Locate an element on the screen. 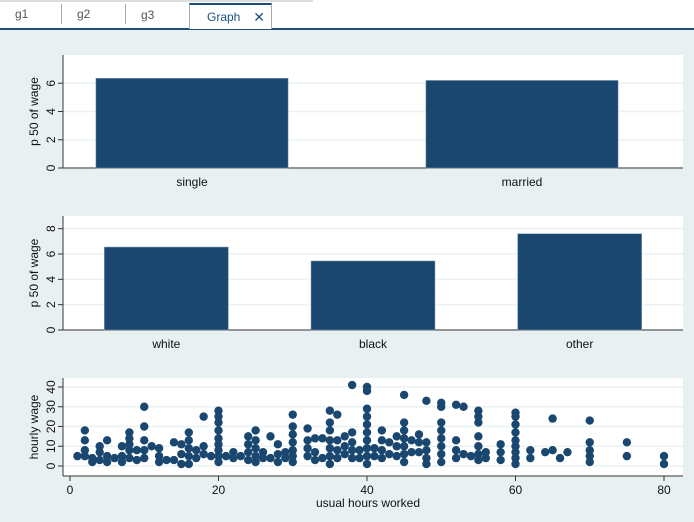  y-tick-label: 10 is located at coordinates (51, 446).